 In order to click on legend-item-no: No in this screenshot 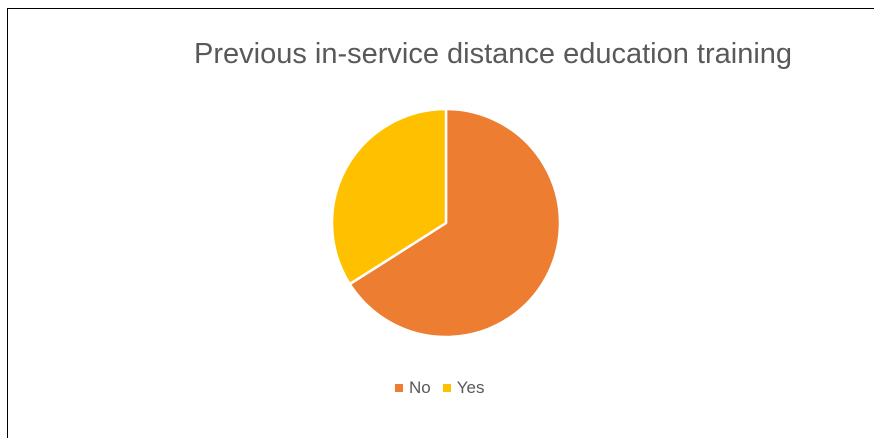, I will do `click(413, 387)`.